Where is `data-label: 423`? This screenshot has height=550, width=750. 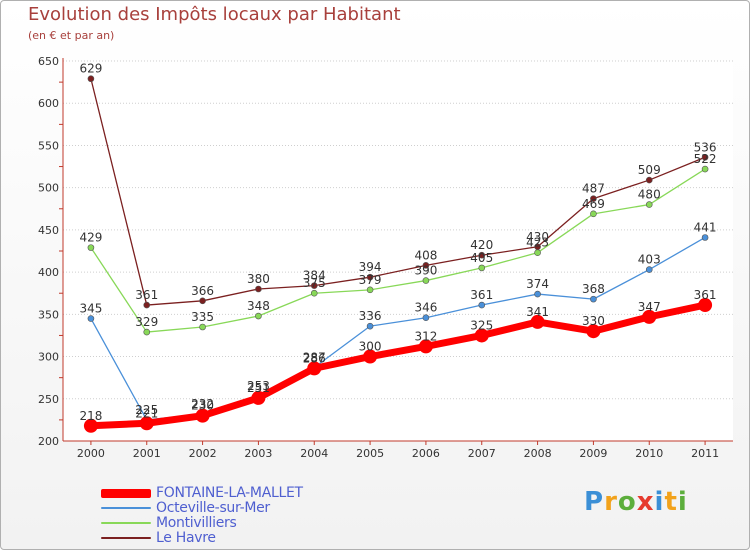 data-label: 423 is located at coordinates (537, 243).